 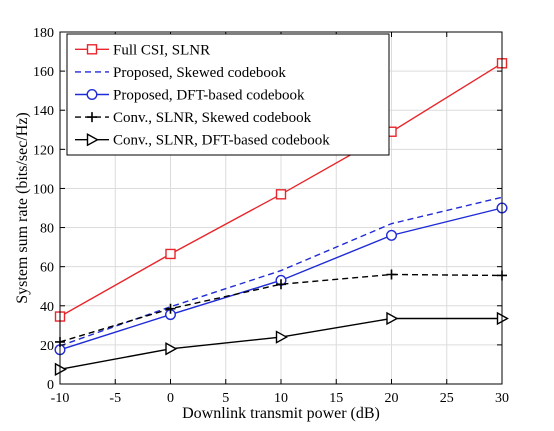 What do you see at coordinates (392, 398) in the screenshot?
I see `x-tick-label: 20` at bounding box center [392, 398].